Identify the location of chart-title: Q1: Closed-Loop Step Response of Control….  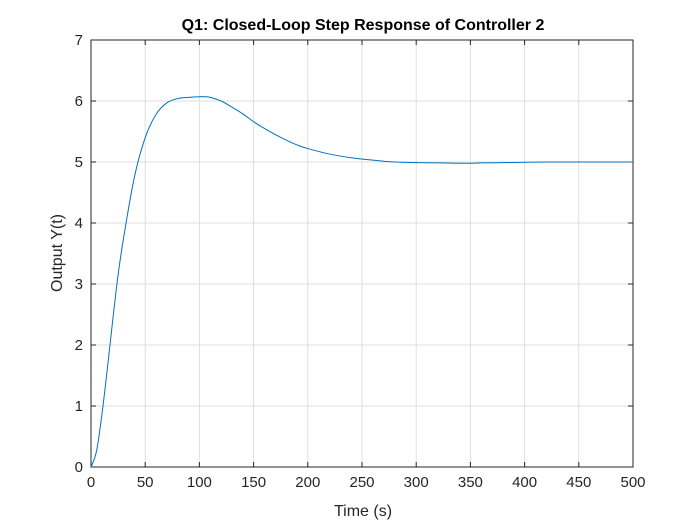
(363, 25).